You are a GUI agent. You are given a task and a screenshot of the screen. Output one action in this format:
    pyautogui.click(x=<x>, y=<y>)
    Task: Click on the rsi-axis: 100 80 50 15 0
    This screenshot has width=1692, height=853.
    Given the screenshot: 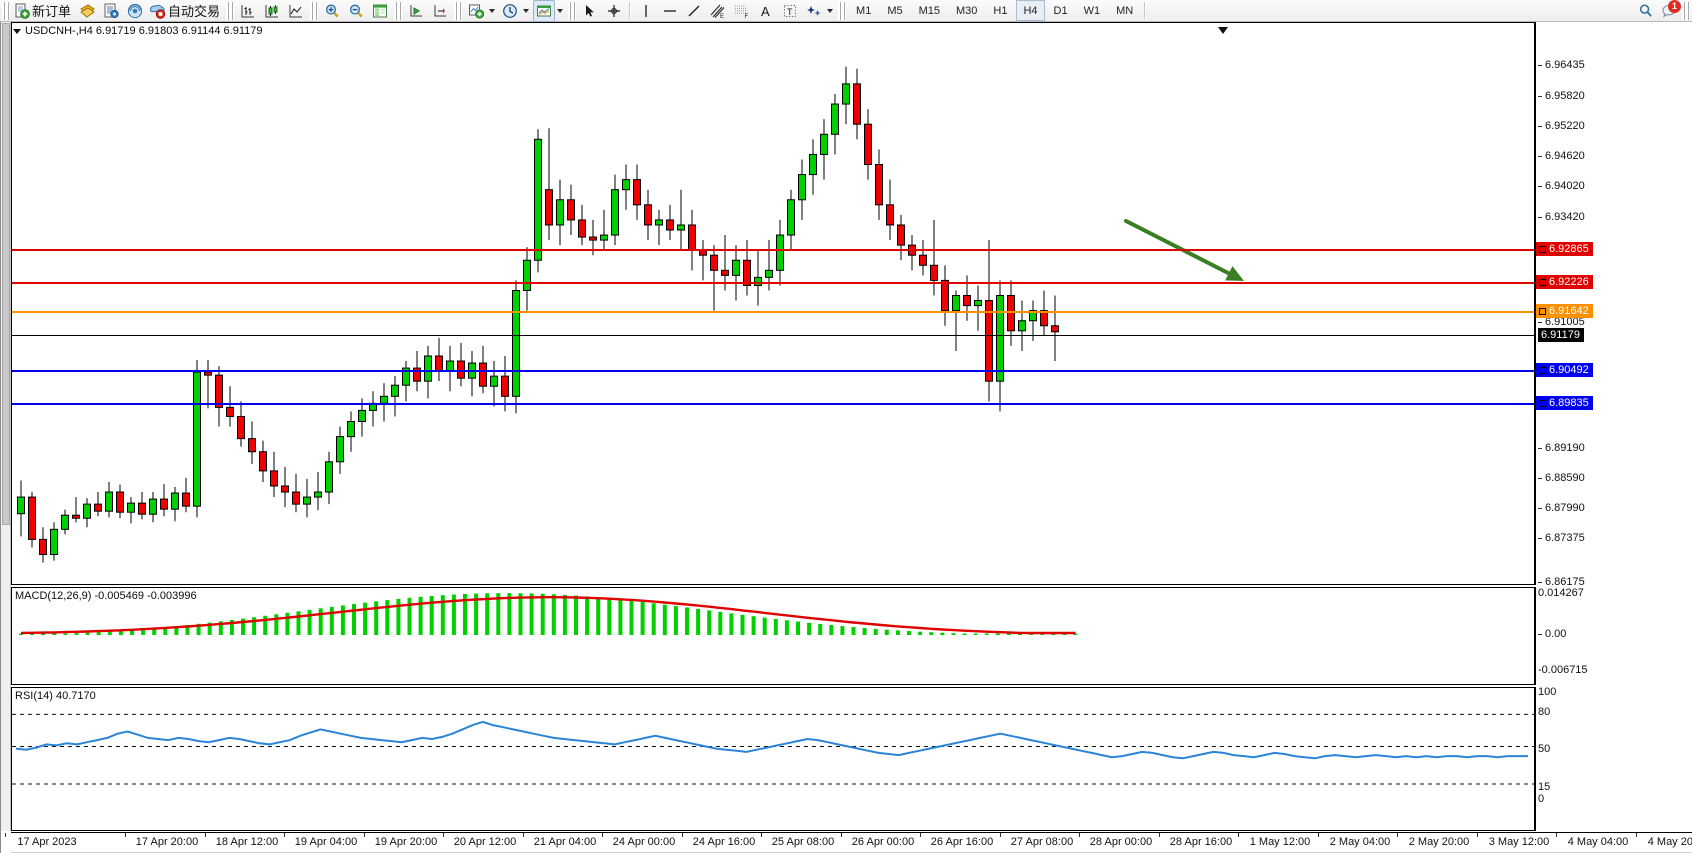 What is the action you would take?
    pyautogui.click(x=1613, y=758)
    